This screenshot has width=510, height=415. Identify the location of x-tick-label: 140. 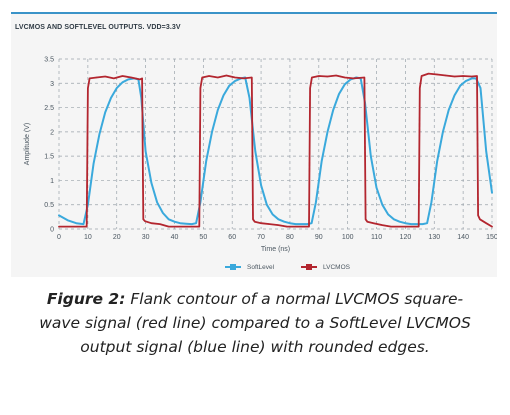
(463, 237).